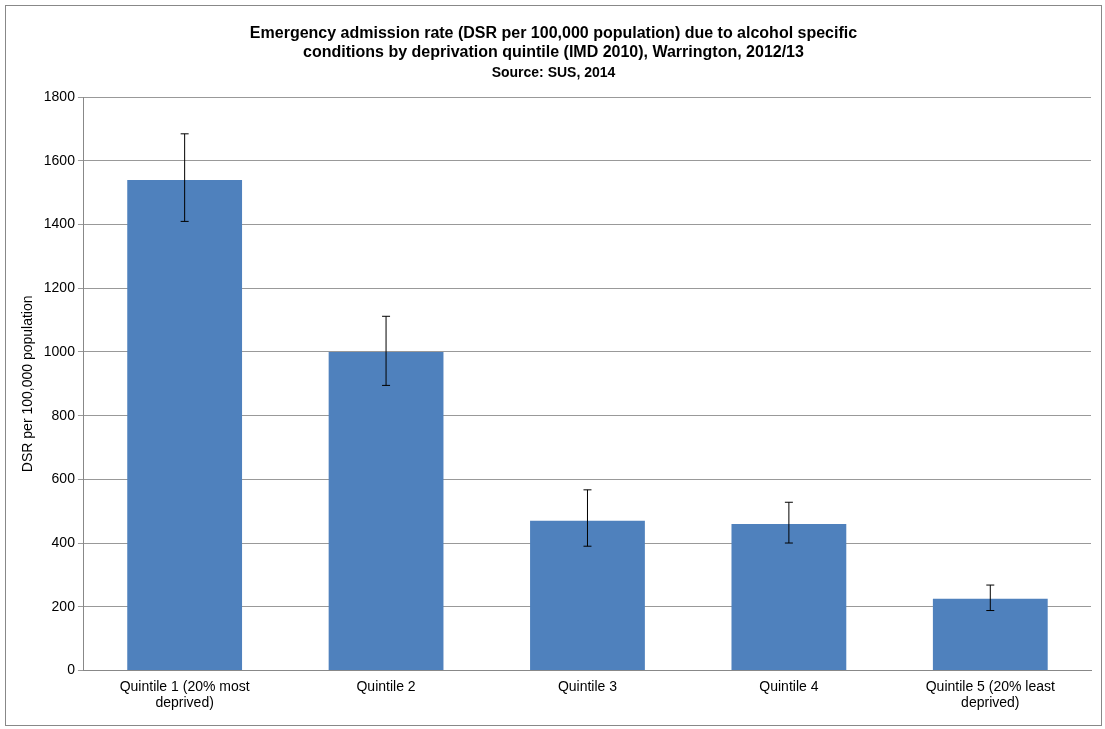  Describe the element at coordinates (59, 159) in the screenshot. I see `y-tick-label: 1600` at that location.